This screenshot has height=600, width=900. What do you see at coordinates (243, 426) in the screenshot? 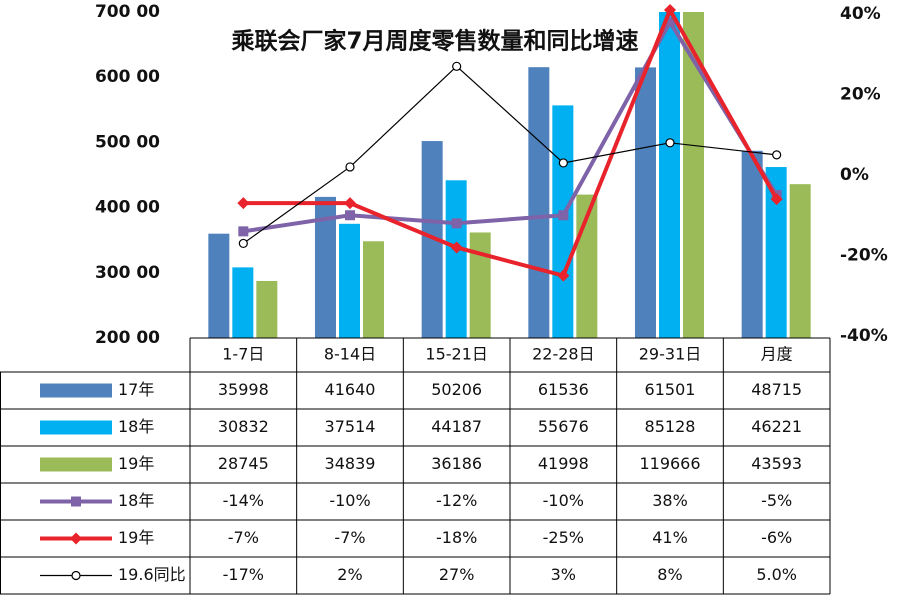
I see `table-cell: 30832` at bounding box center [243, 426].